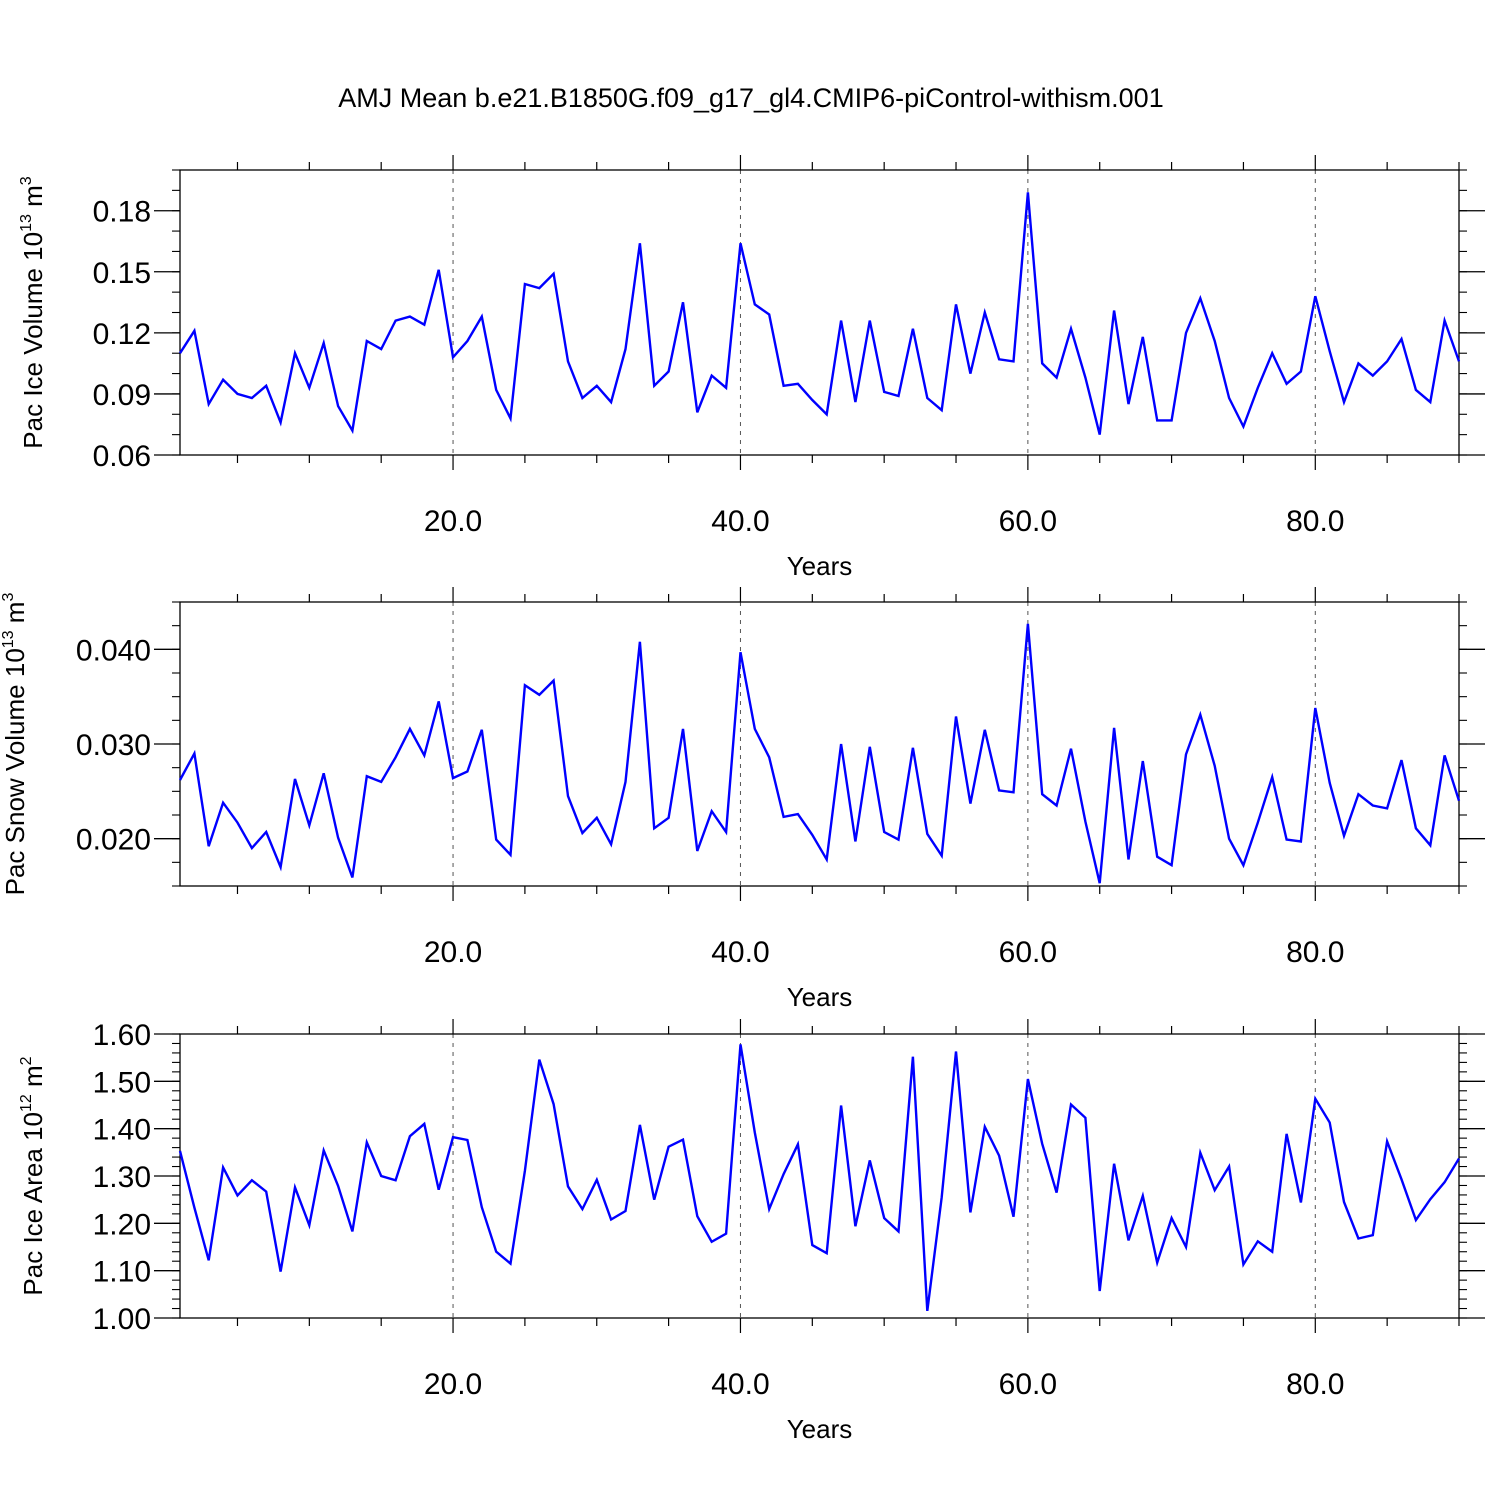 The height and width of the screenshot is (1500, 1500). What do you see at coordinates (122, 212) in the screenshot?
I see `y-tick-label: 0.18` at bounding box center [122, 212].